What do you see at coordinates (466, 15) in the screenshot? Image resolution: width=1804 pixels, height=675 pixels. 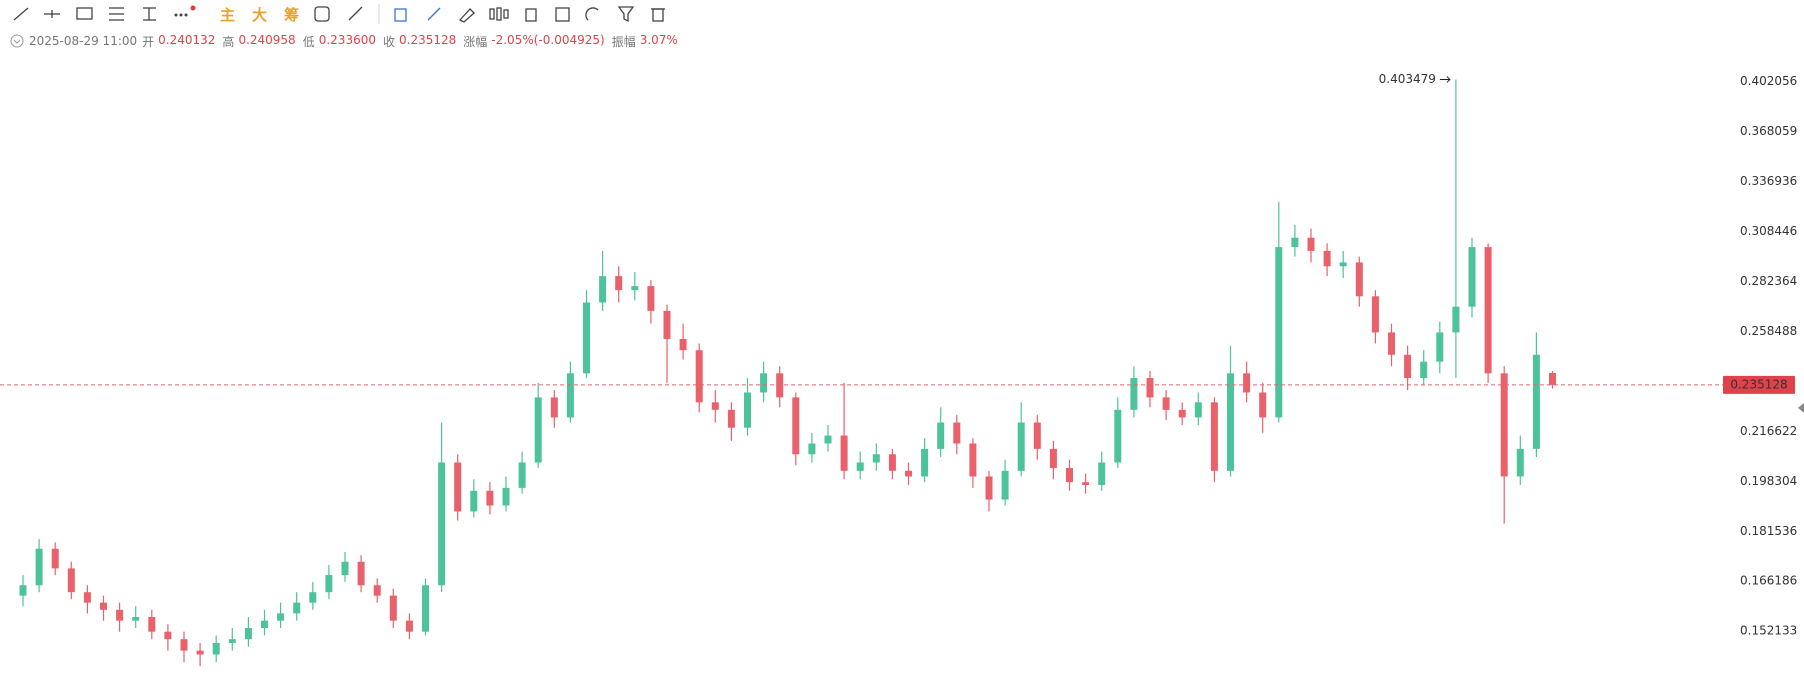 I see `brush-tool` at bounding box center [466, 15].